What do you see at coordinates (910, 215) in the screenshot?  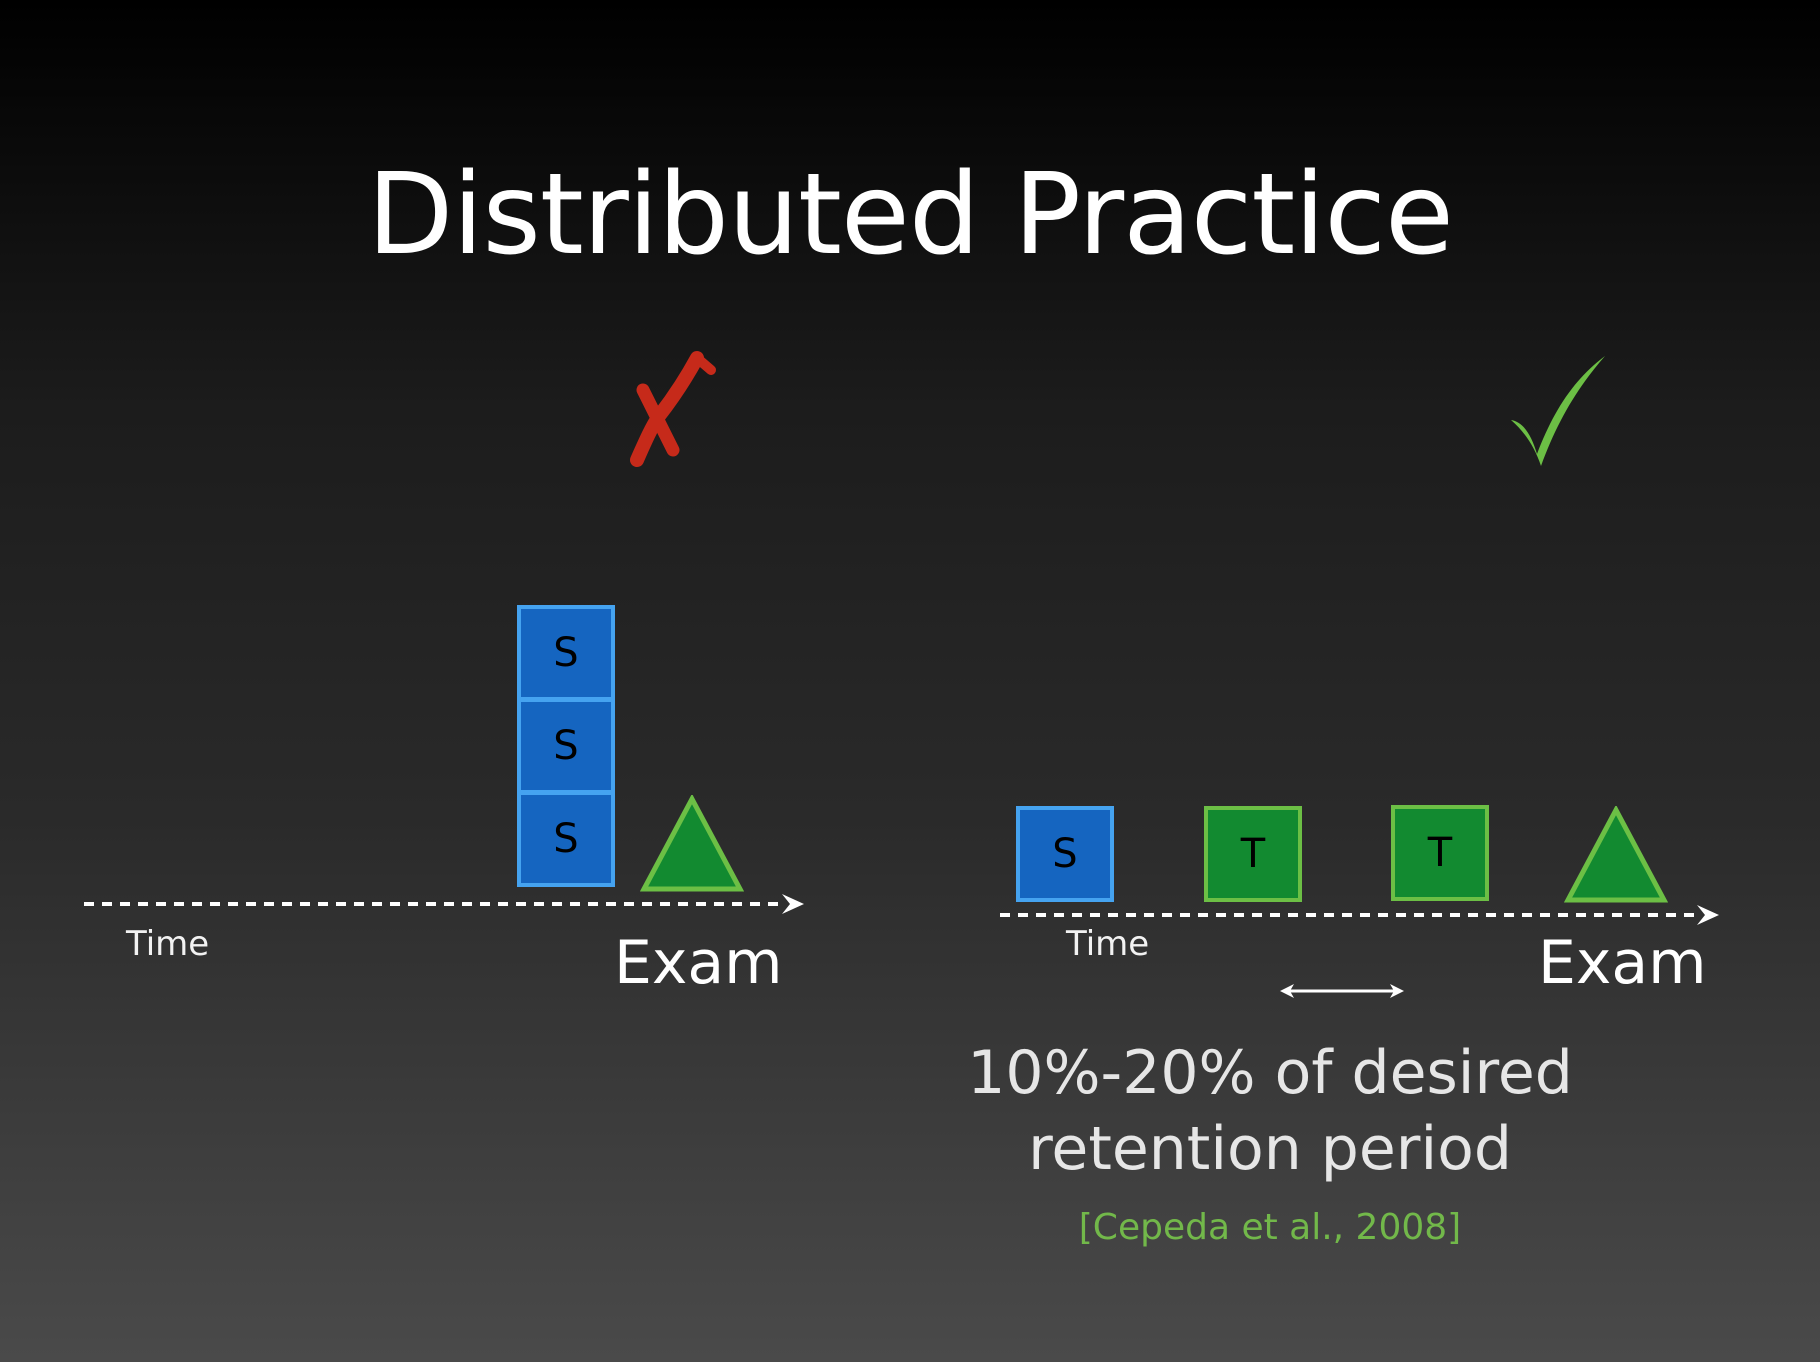 I see `slide-title: Distributed Practice` at bounding box center [910, 215].